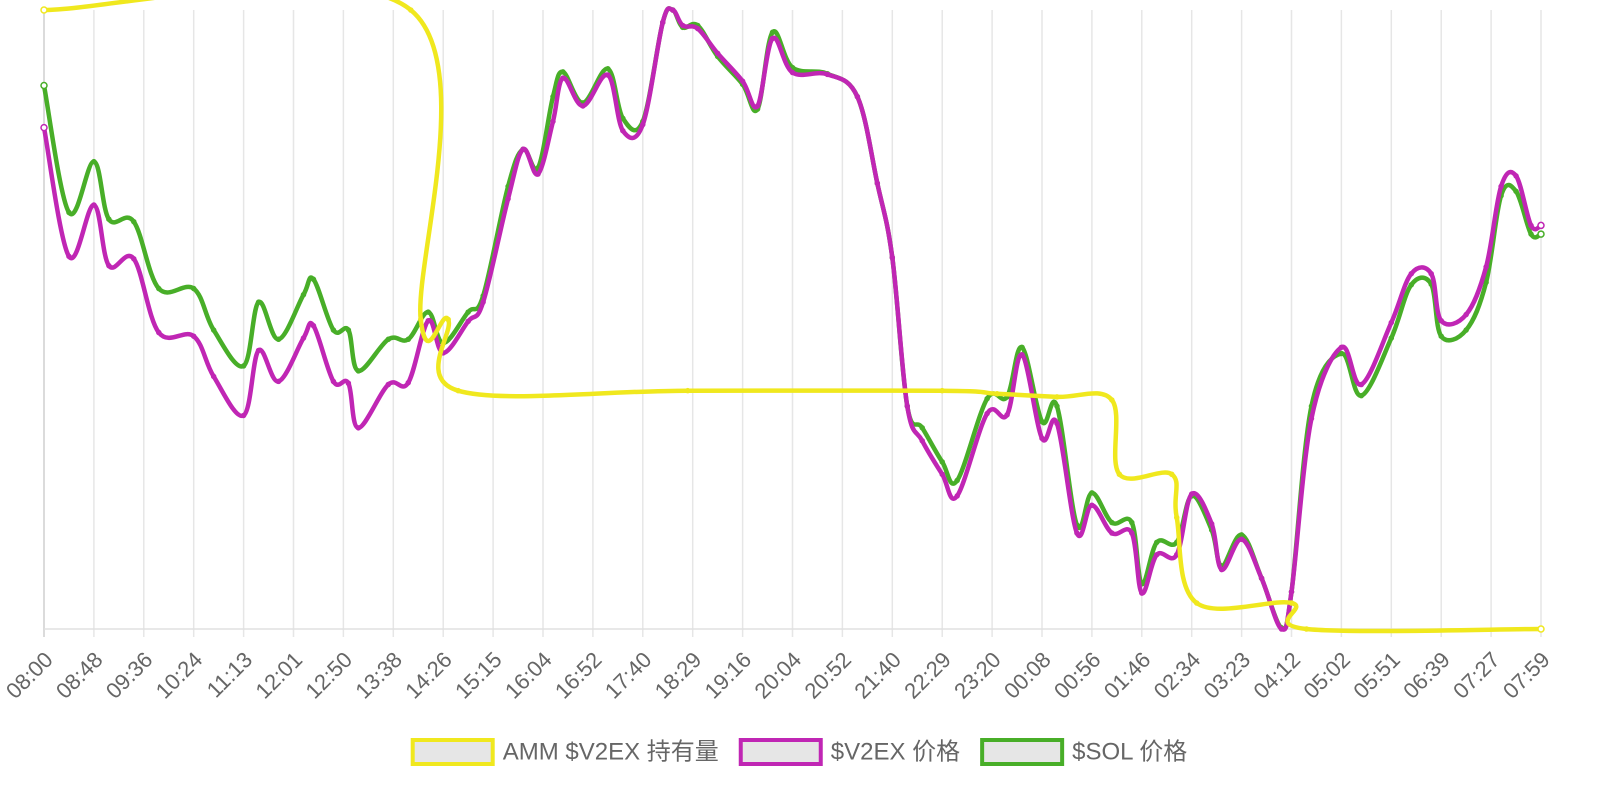 This screenshot has height=800, width=1600. I want to click on legend-item-2: $SOL 价格, so click(1083, 752).